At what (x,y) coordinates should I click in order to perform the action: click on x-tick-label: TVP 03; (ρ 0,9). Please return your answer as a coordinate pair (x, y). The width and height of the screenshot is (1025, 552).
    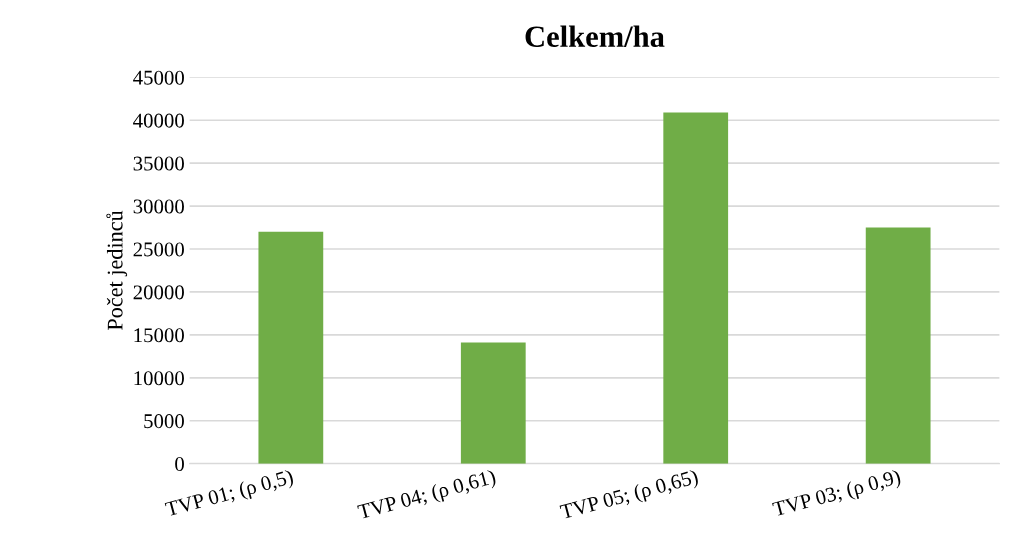
    Looking at the image, I should click on (837, 494).